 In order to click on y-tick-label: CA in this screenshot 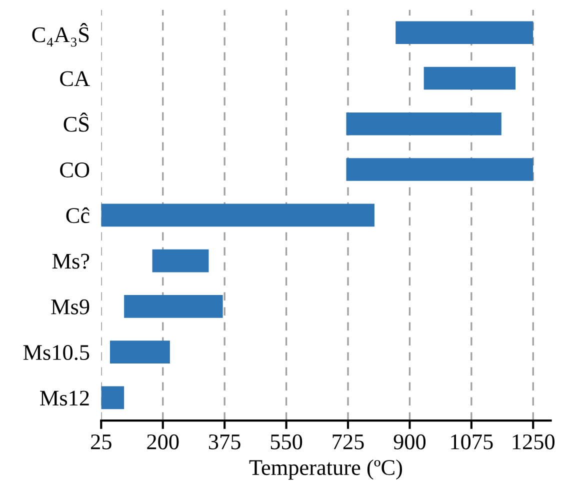, I will do `click(75, 78)`.